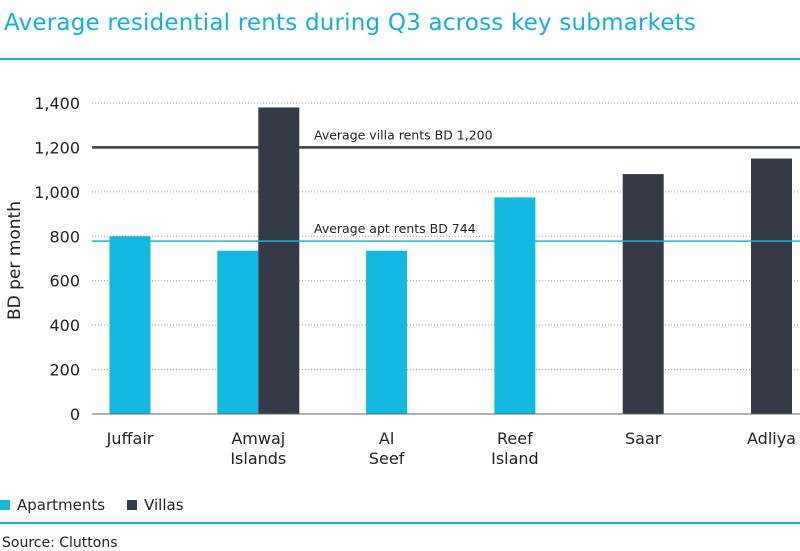 The width and height of the screenshot is (800, 551). What do you see at coordinates (515, 438) in the screenshot?
I see `x-tick-label: Reef` at bounding box center [515, 438].